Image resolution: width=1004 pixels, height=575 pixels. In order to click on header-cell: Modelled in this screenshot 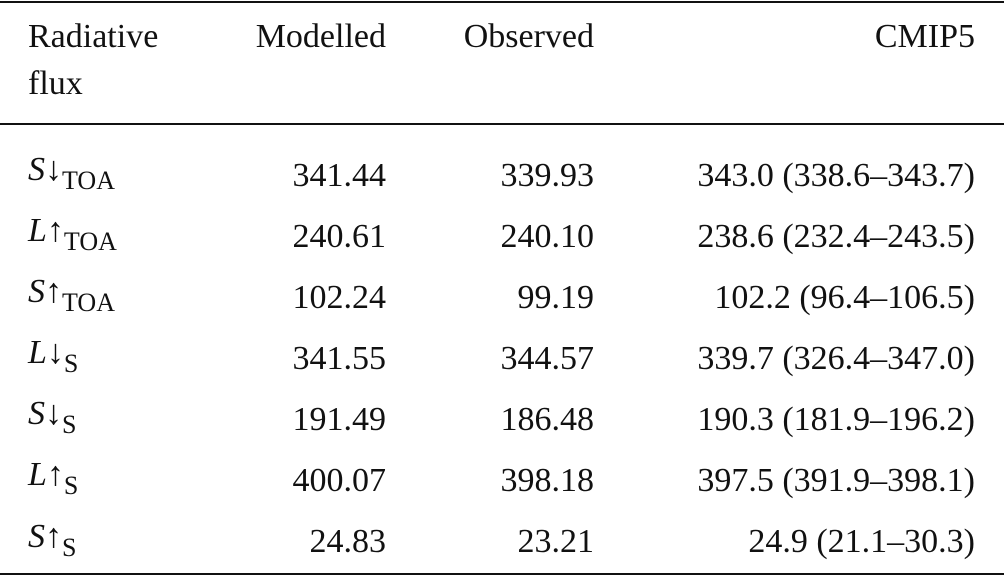, I will do `click(320, 36)`.